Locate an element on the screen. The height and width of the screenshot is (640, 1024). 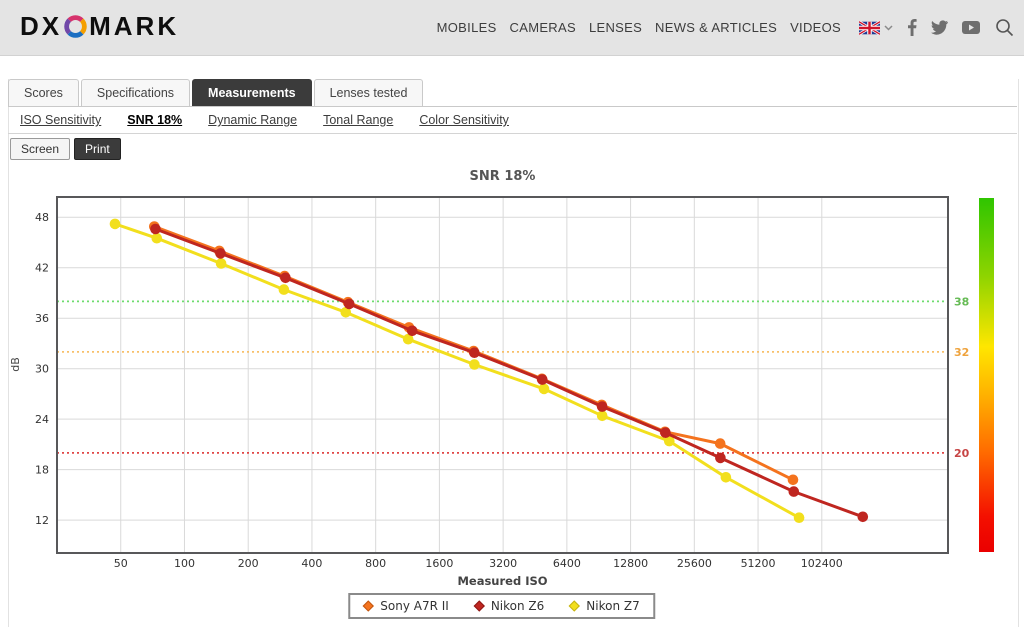
view-toggle: Screen Print is located at coordinates (65, 149).